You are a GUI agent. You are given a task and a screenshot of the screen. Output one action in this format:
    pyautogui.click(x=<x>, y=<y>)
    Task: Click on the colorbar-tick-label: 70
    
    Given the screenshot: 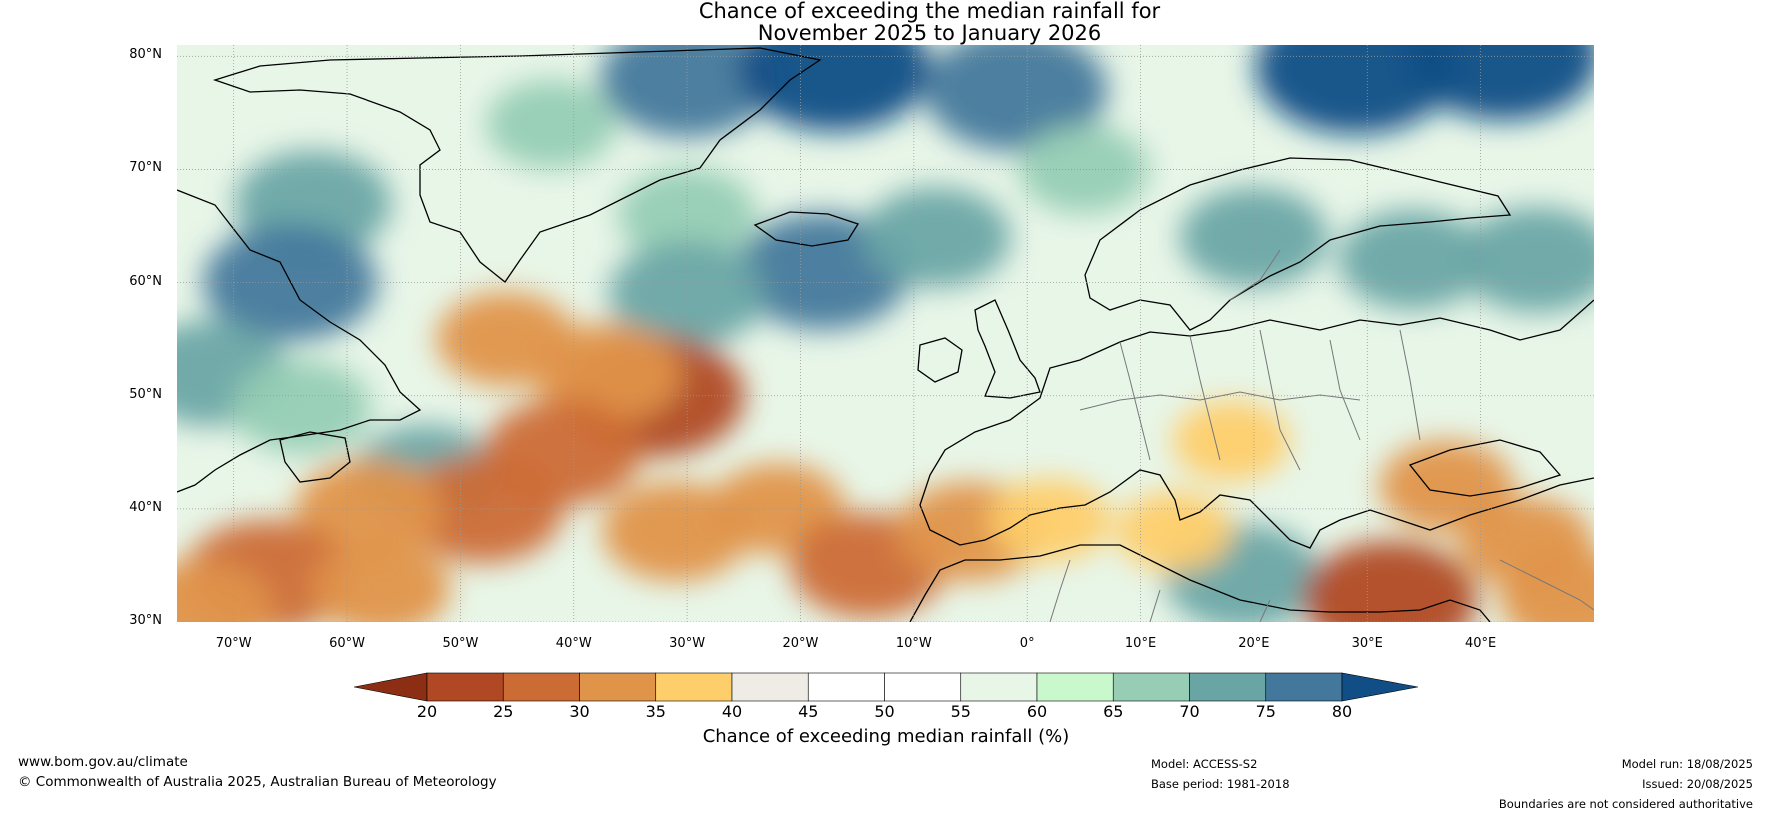 What is the action you would take?
    pyautogui.click(x=1189, y=711)
    